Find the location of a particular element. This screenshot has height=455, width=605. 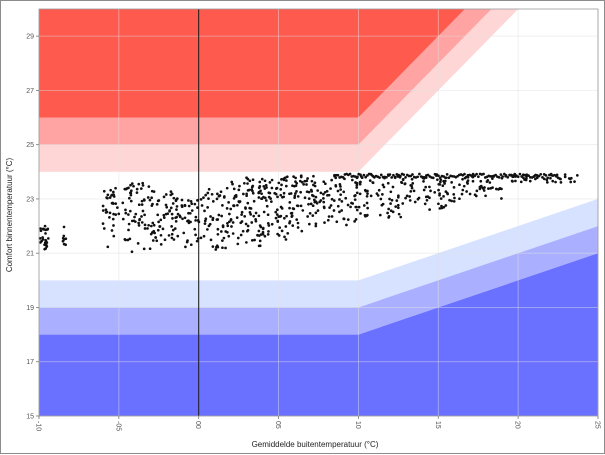

y-tick-label: 15 is located at coordinates (30, 417).